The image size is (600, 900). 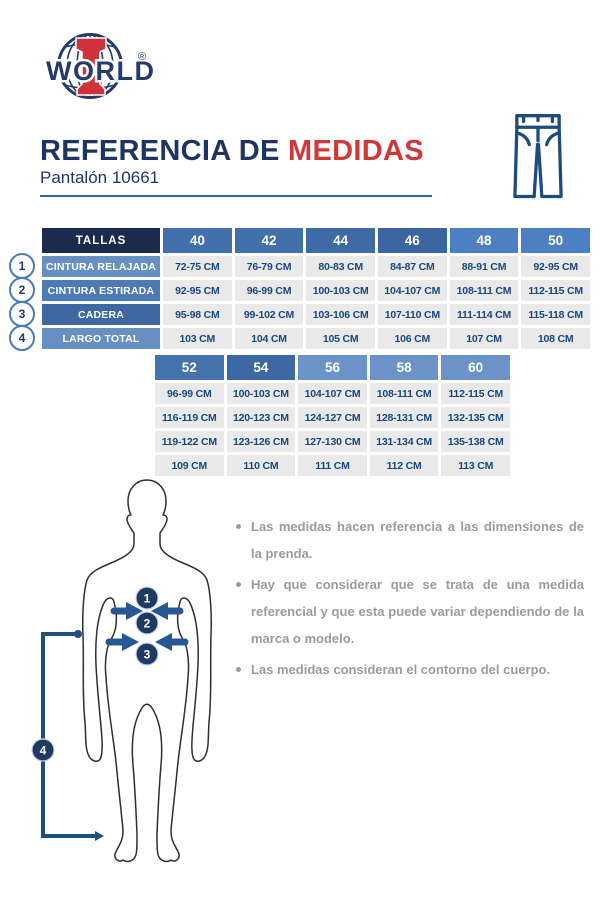 I want to click on row-label-text: CINTURA RELAJADA, so click(x=101, y=266).